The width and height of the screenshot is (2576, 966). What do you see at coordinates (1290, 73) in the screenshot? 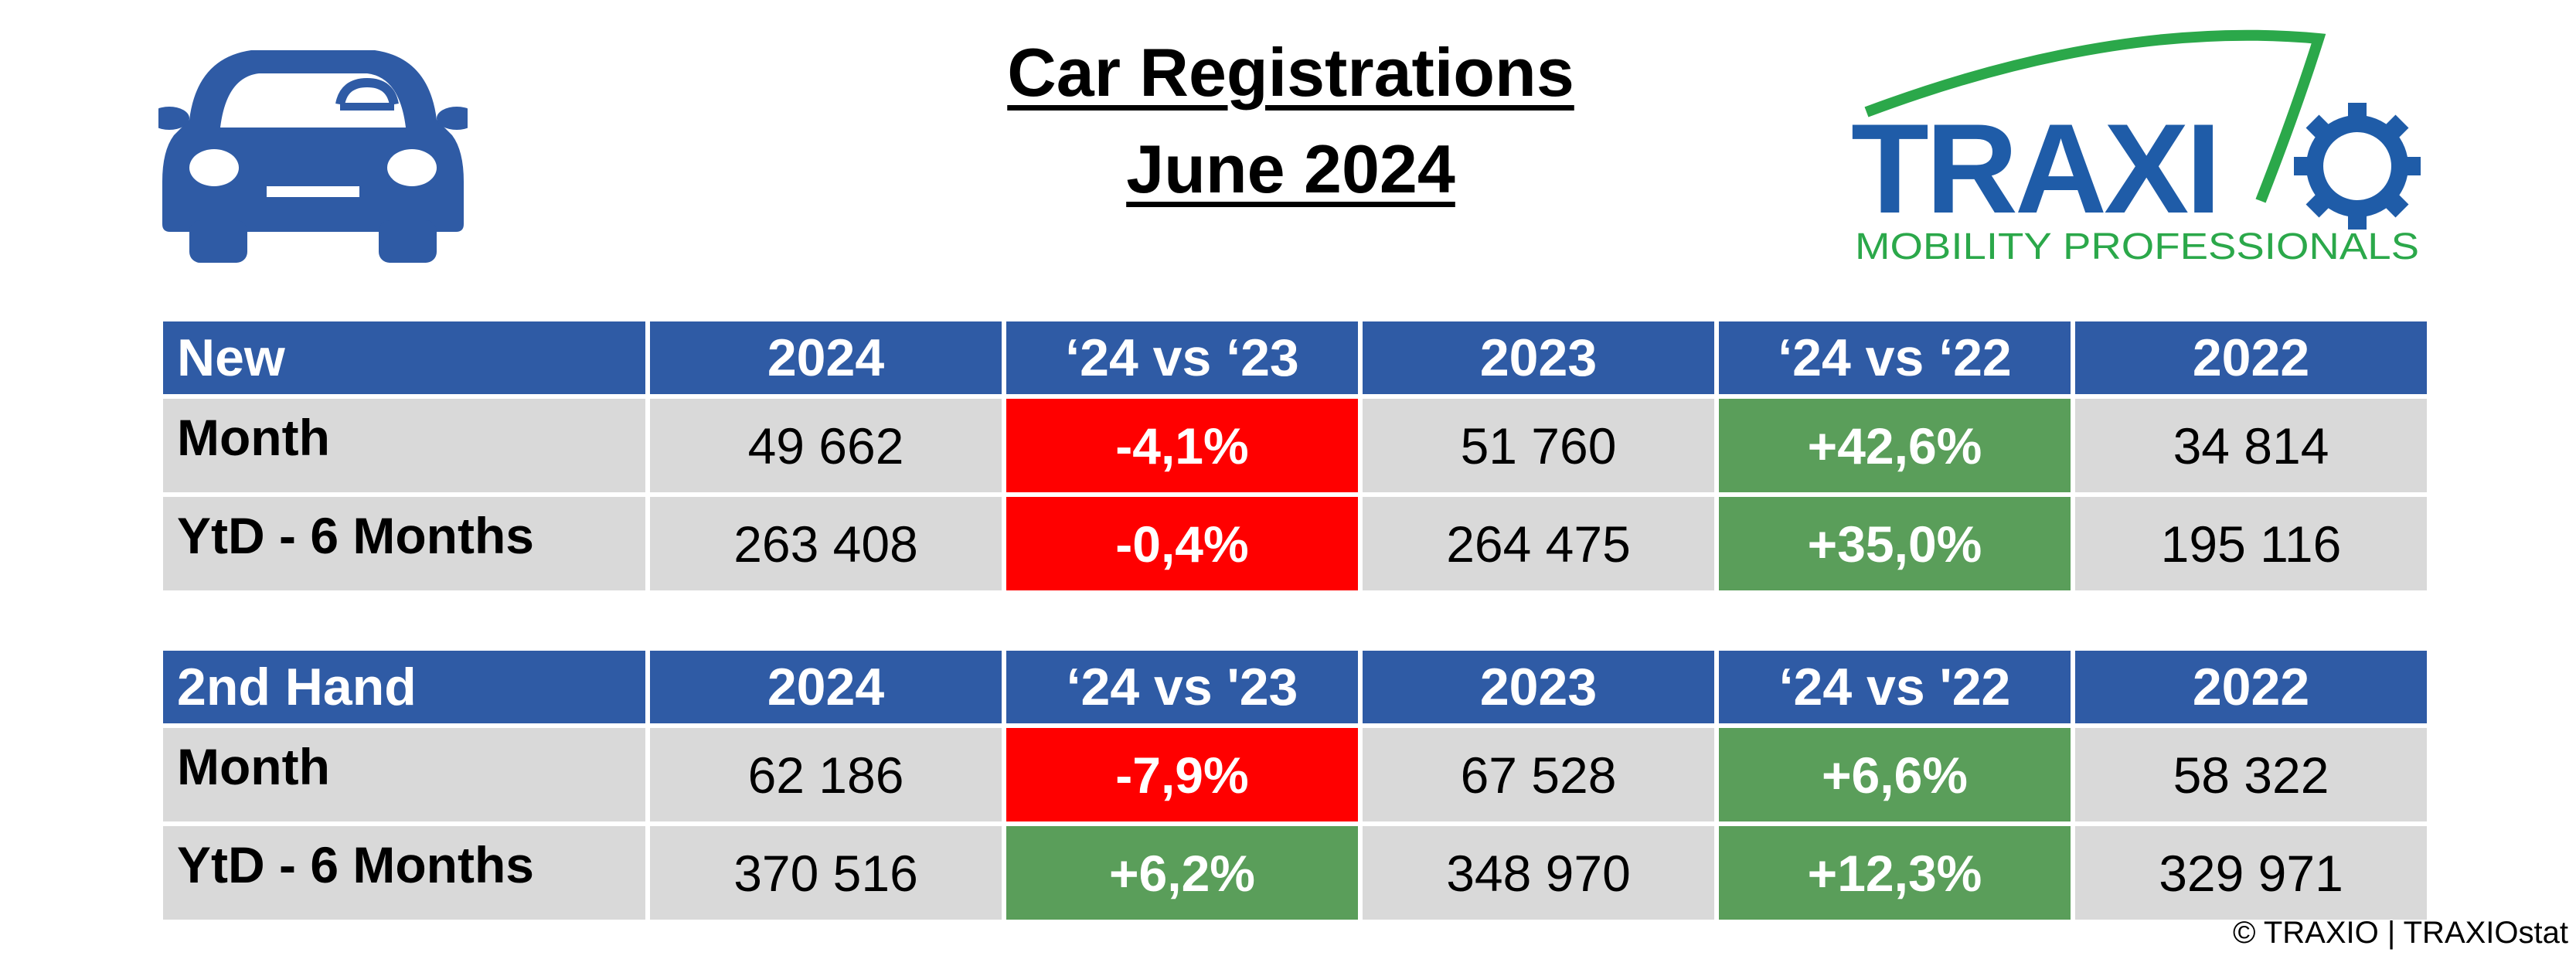
I see `page-title: Car Registrations` at bounding box center [1290, 73].